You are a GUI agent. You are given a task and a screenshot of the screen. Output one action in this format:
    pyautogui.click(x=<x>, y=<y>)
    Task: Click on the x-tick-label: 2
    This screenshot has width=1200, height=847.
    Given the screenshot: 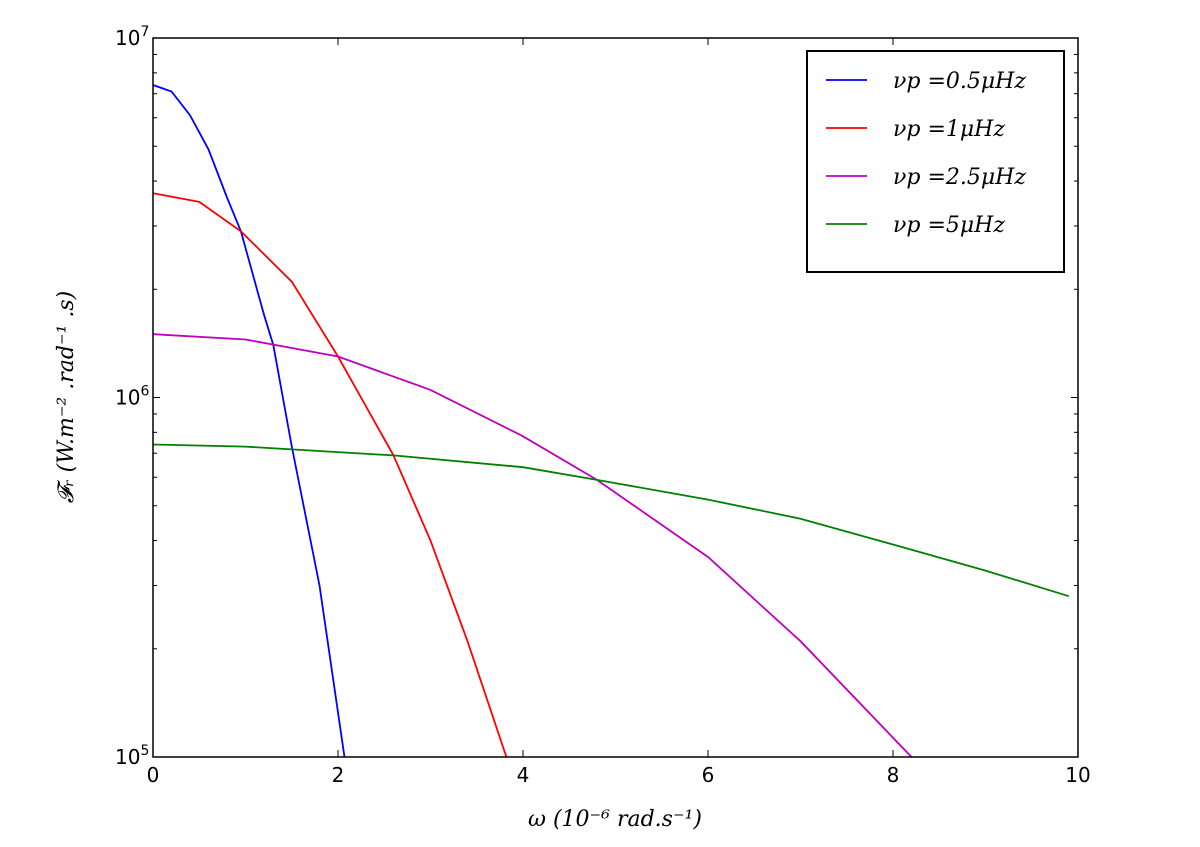 What is the action you would take?
    pyautogui.click(x=338, y=775)
    